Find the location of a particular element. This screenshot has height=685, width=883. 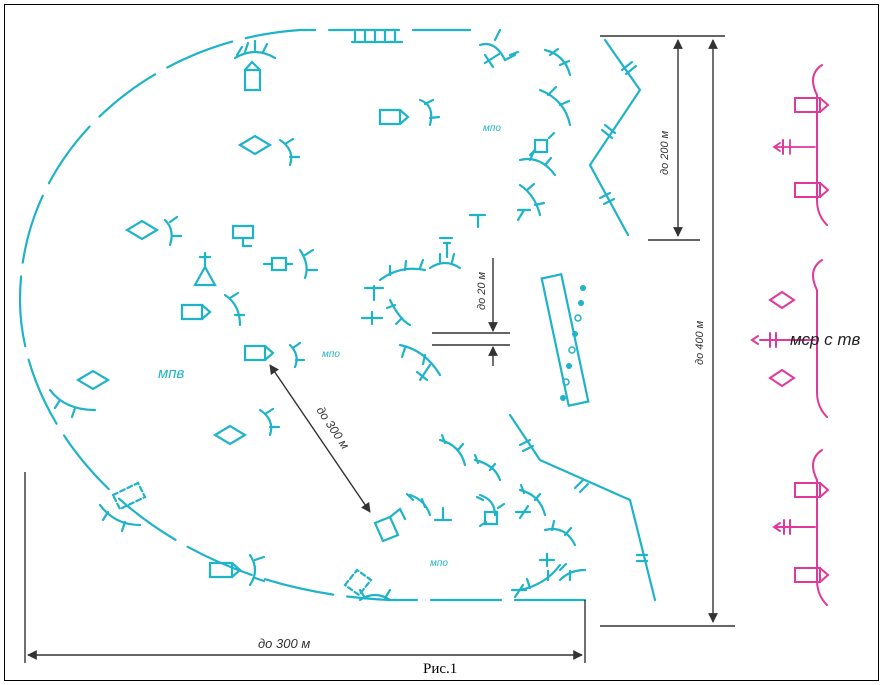

dim-400-label: до 400 м is located at coordinates (700, 342).